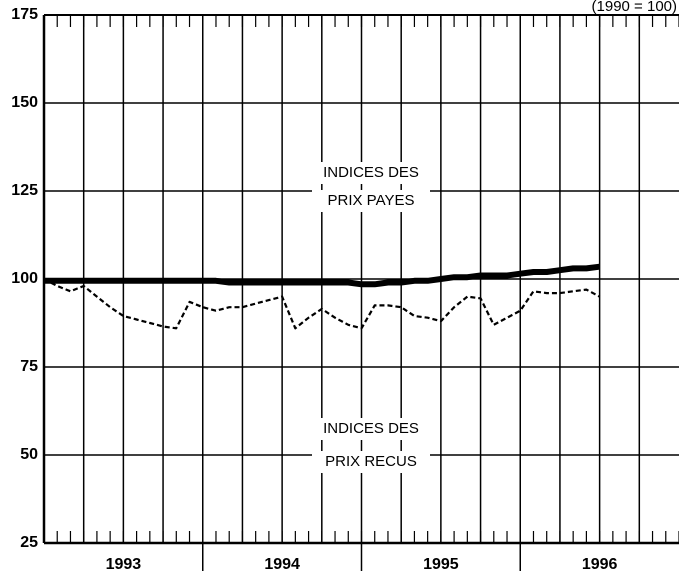 This screenshot has width=679, height=583. I want to click on x-tick-label: 1995, so click(441, 564).